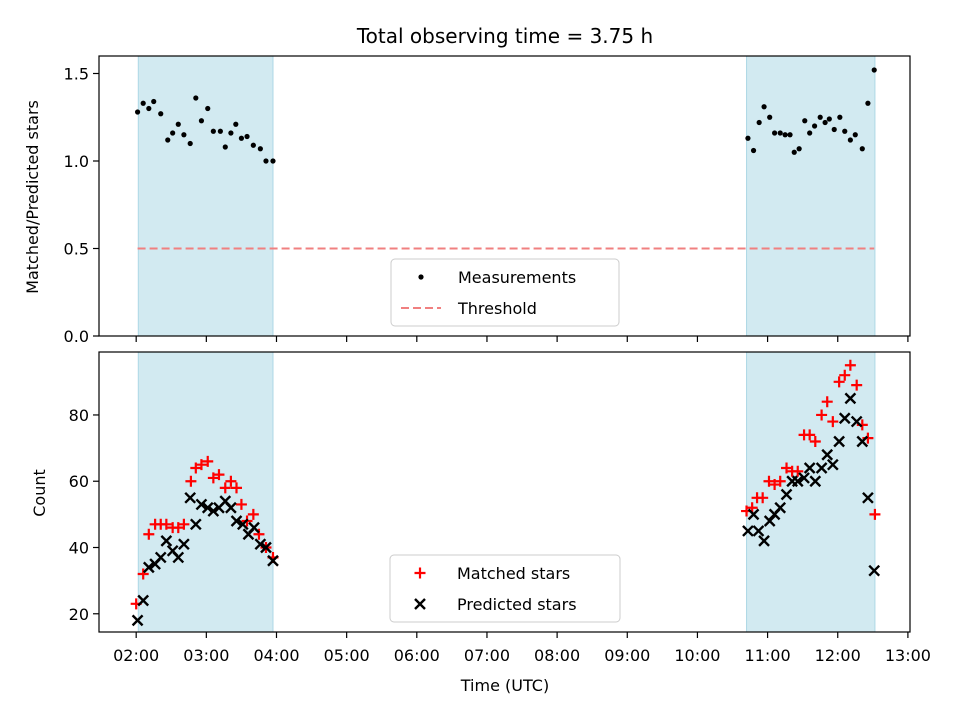 The image size is (960, 720). Describe the element at coordinates (417, 655) in the screenshot. I see `x-tick-label: 06:00` at that location.